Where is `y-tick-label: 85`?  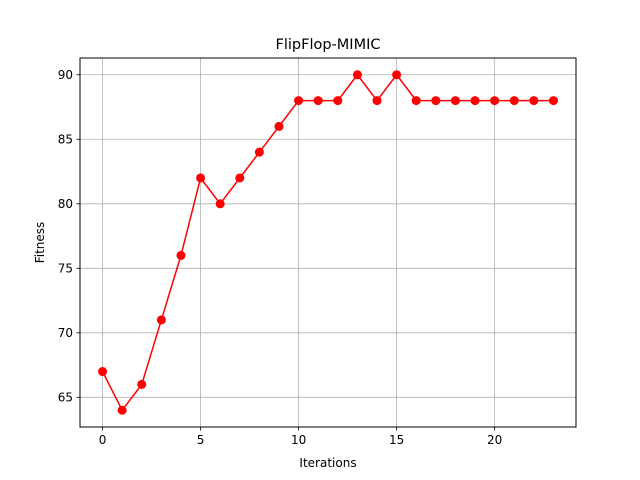 y-tick-label: 85 is located at coordinates (65, 140).